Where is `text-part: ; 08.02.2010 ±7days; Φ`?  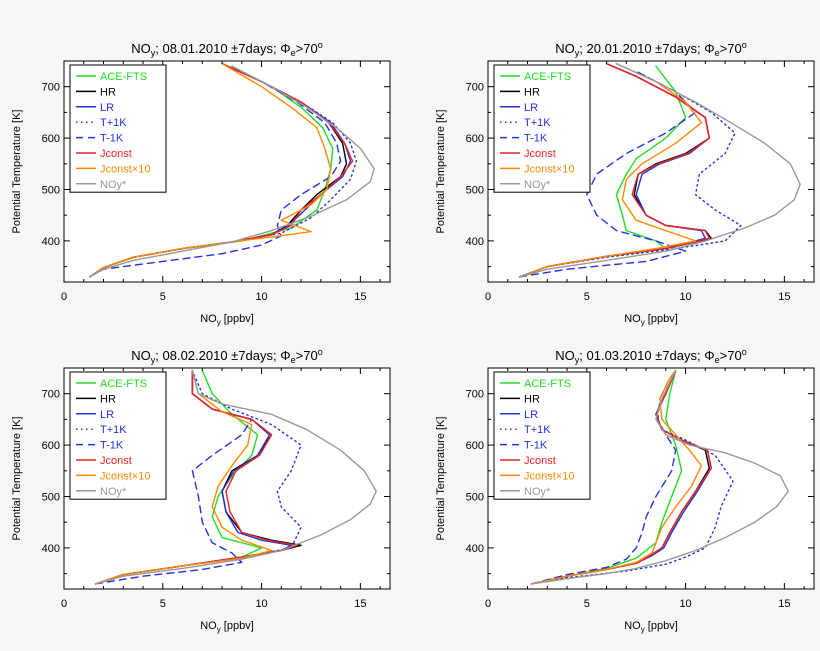
text-part: ; 08.02.2010 ±7days; Φ is located at coordinates (222, 355).